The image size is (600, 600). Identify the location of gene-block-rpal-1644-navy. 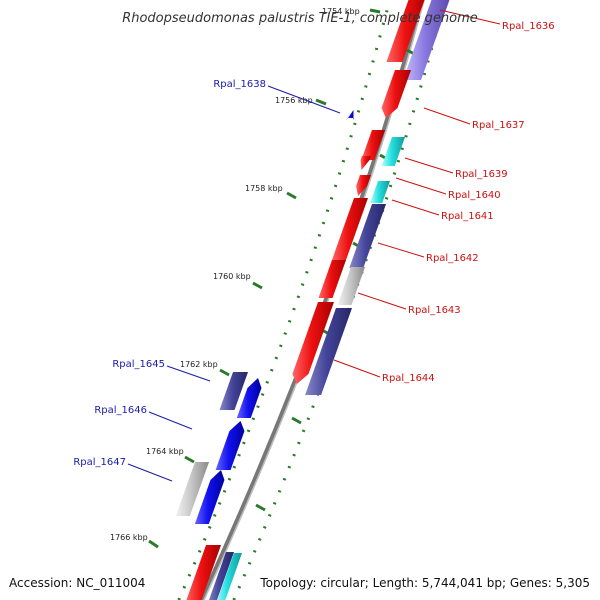
(328, 351).